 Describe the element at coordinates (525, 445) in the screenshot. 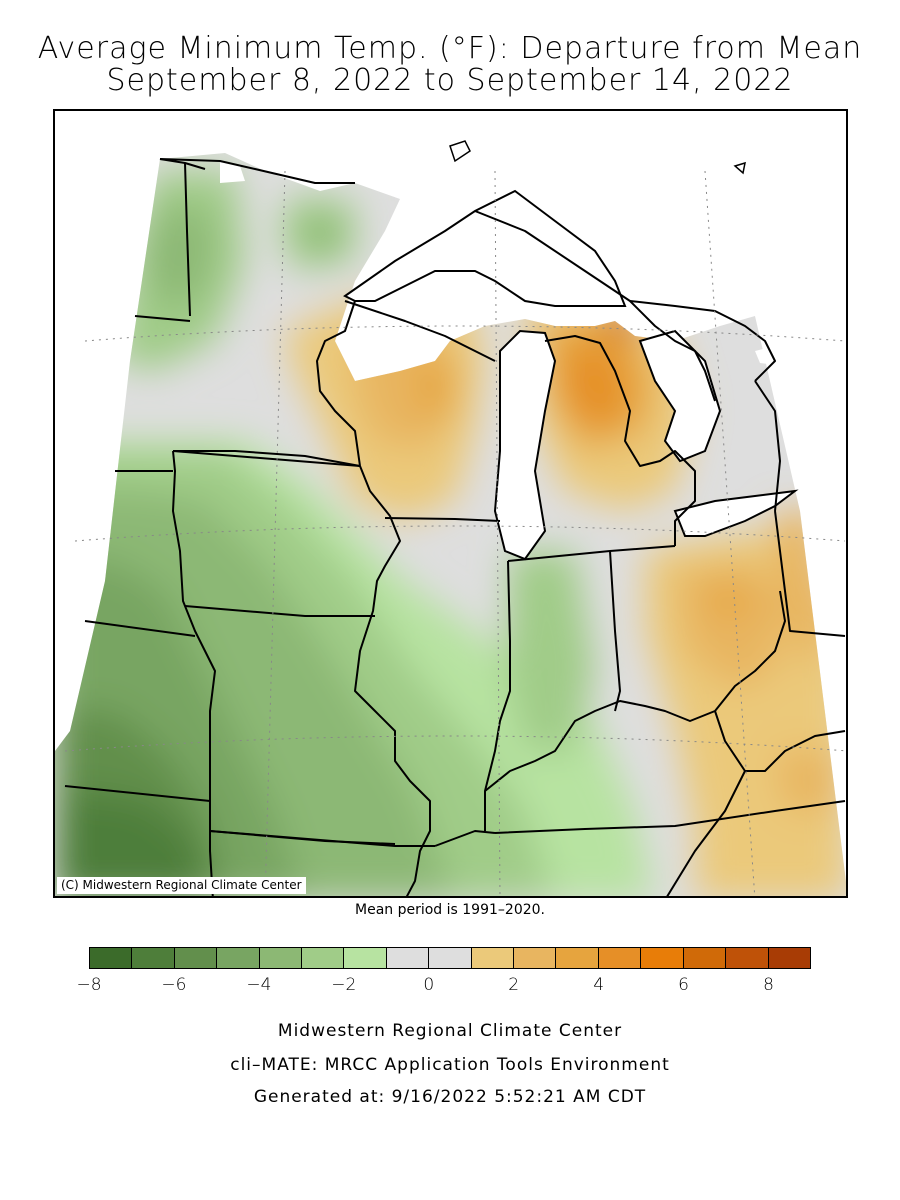

I see `lake-michigan` at that location.